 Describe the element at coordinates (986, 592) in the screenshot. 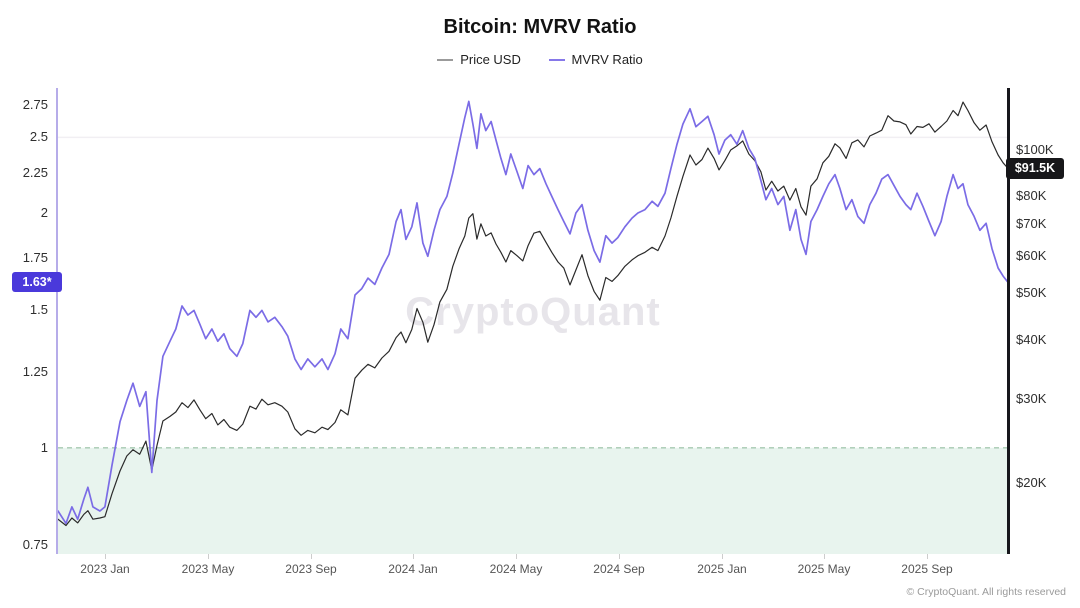

I see `copyright-notice: © CryptoQuant. All rights reserved` at that location.